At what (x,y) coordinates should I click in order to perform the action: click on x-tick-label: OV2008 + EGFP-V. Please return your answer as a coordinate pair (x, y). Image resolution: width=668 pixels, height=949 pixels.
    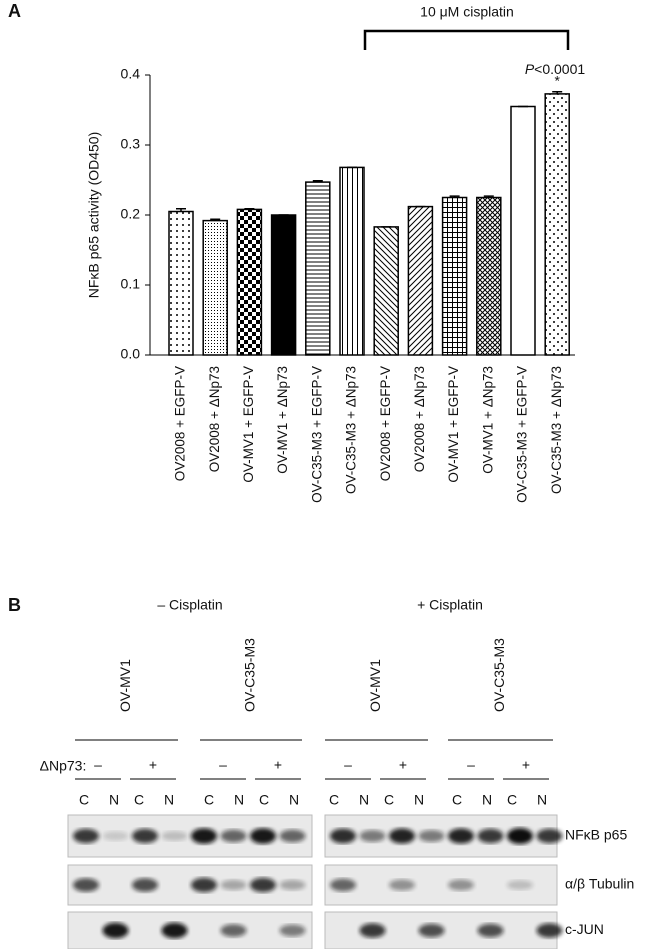
    Looking at the image, I should click on (180, 423).